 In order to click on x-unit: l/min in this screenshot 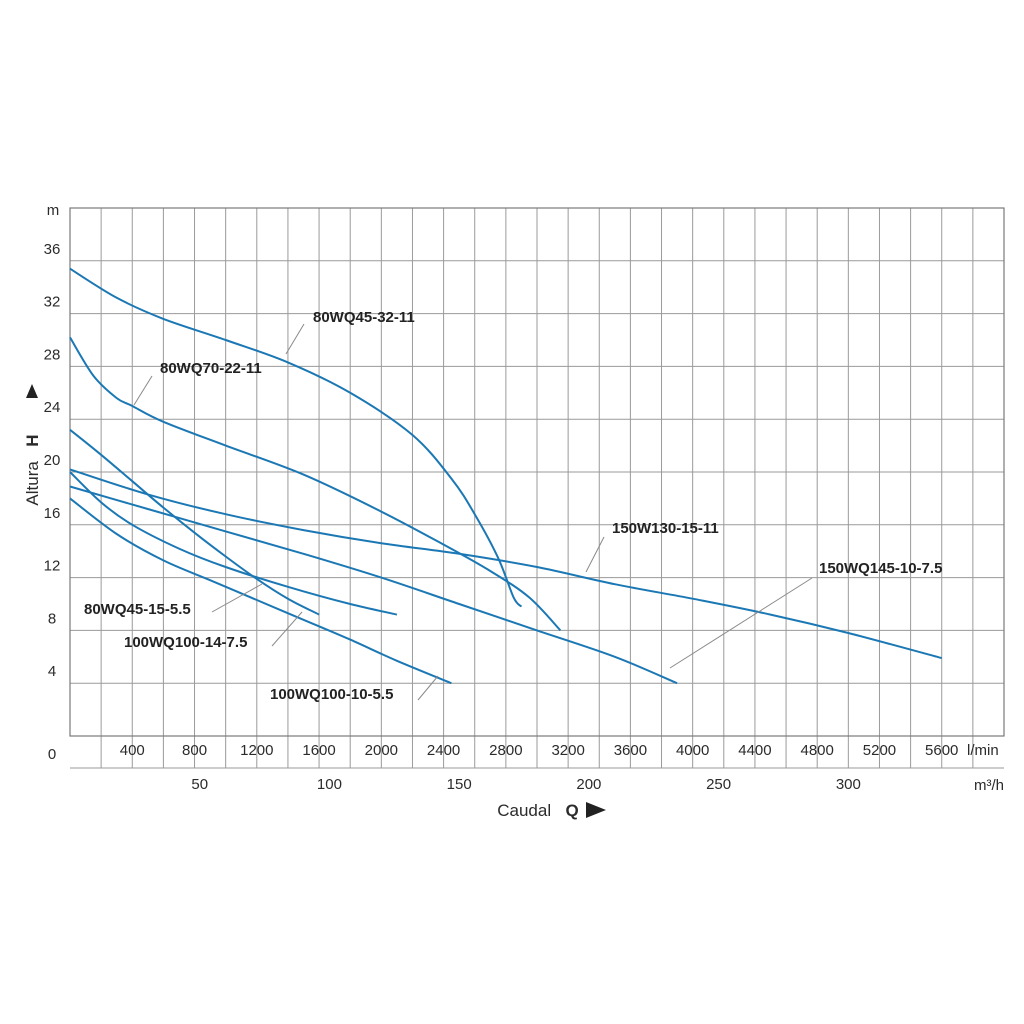, I will do `click(983, 750)`.